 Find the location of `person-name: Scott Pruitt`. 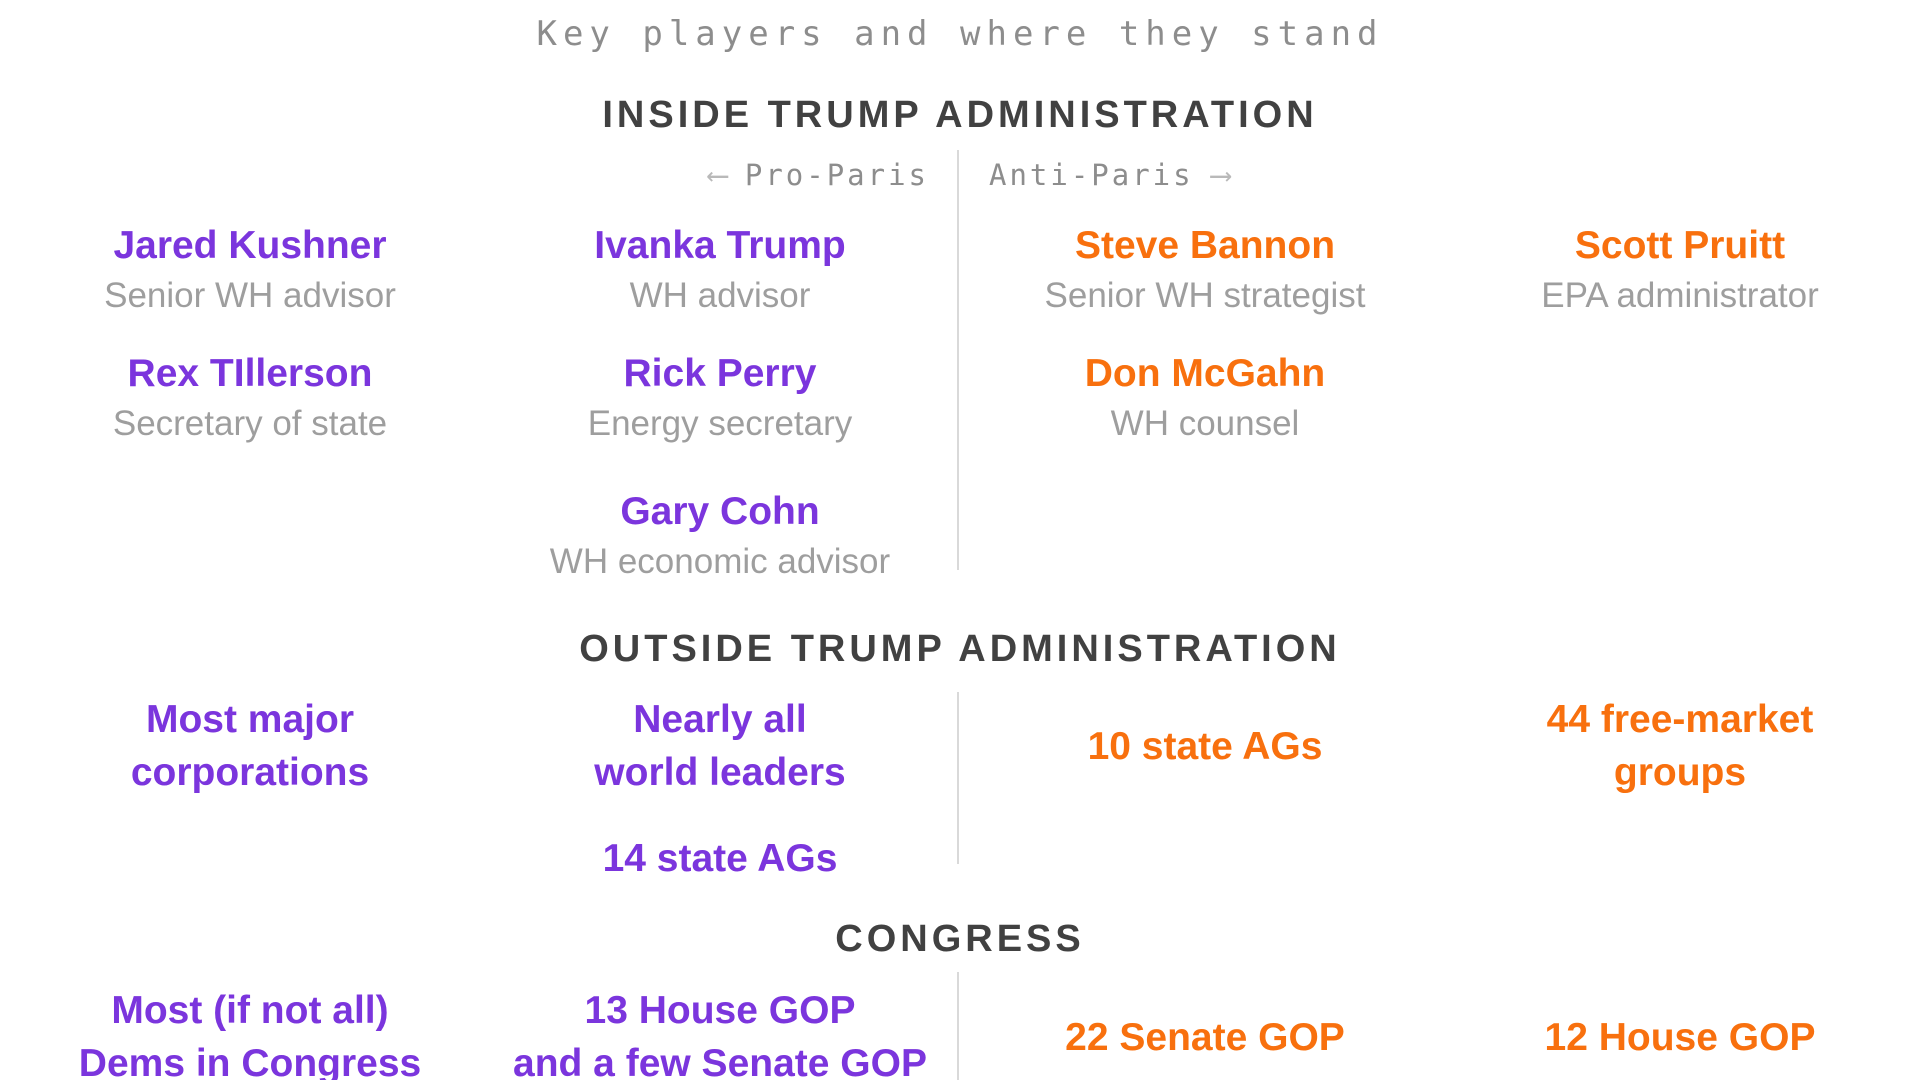

person-name: Scott Pruitt is located at coordinates (1680, 245).